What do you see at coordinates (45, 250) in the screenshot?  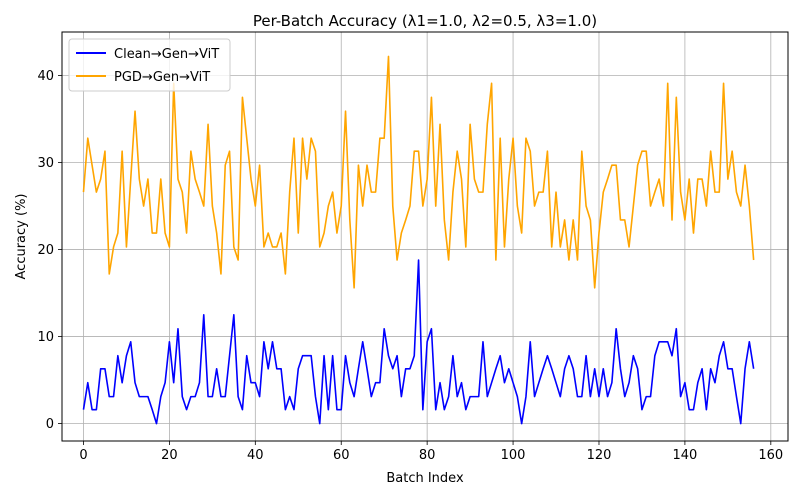 I see `y-tick-label: 20` at bounding box center [45, 250].